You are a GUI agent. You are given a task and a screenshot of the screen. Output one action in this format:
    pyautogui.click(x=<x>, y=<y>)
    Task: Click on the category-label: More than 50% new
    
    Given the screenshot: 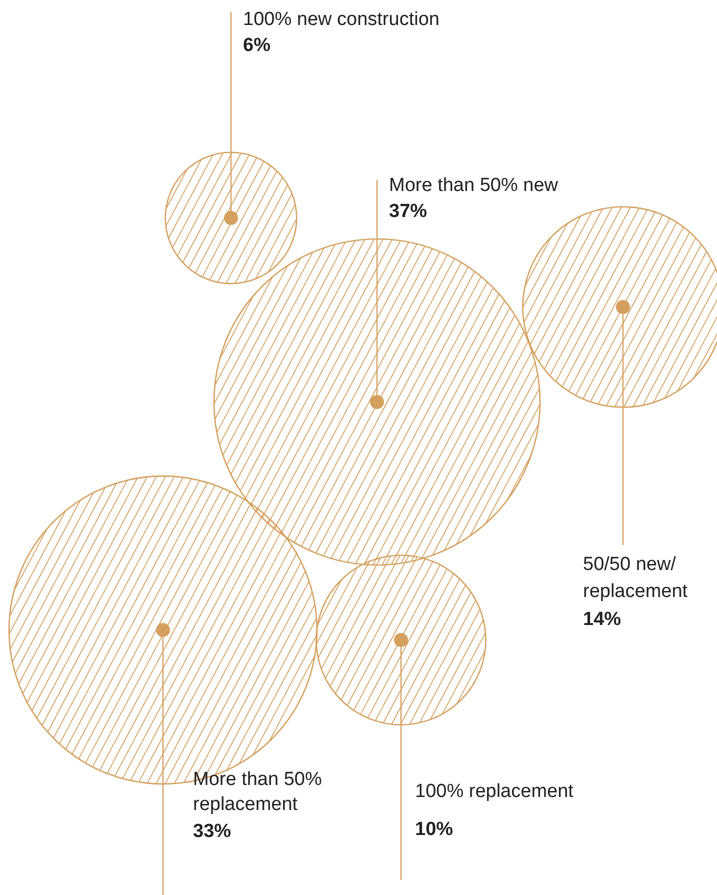 What is the action you would take?
    pyautogui.click(x=473, y=185)
    